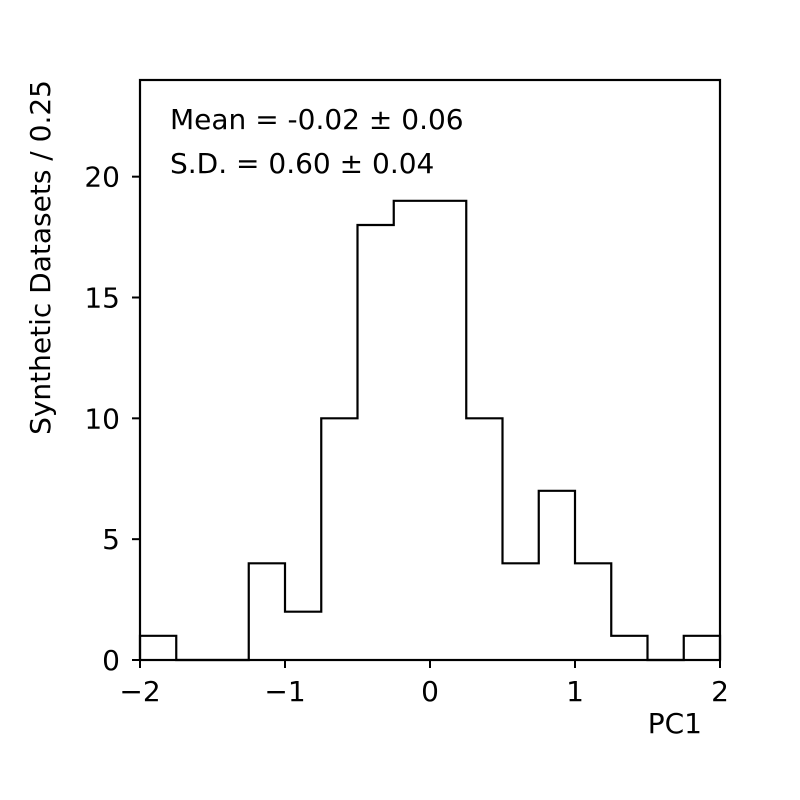 The image size is (800, 800). Describe the element at coordinates (720, 691) in the screenshot. I see `x-tick-label: 2` at that location.